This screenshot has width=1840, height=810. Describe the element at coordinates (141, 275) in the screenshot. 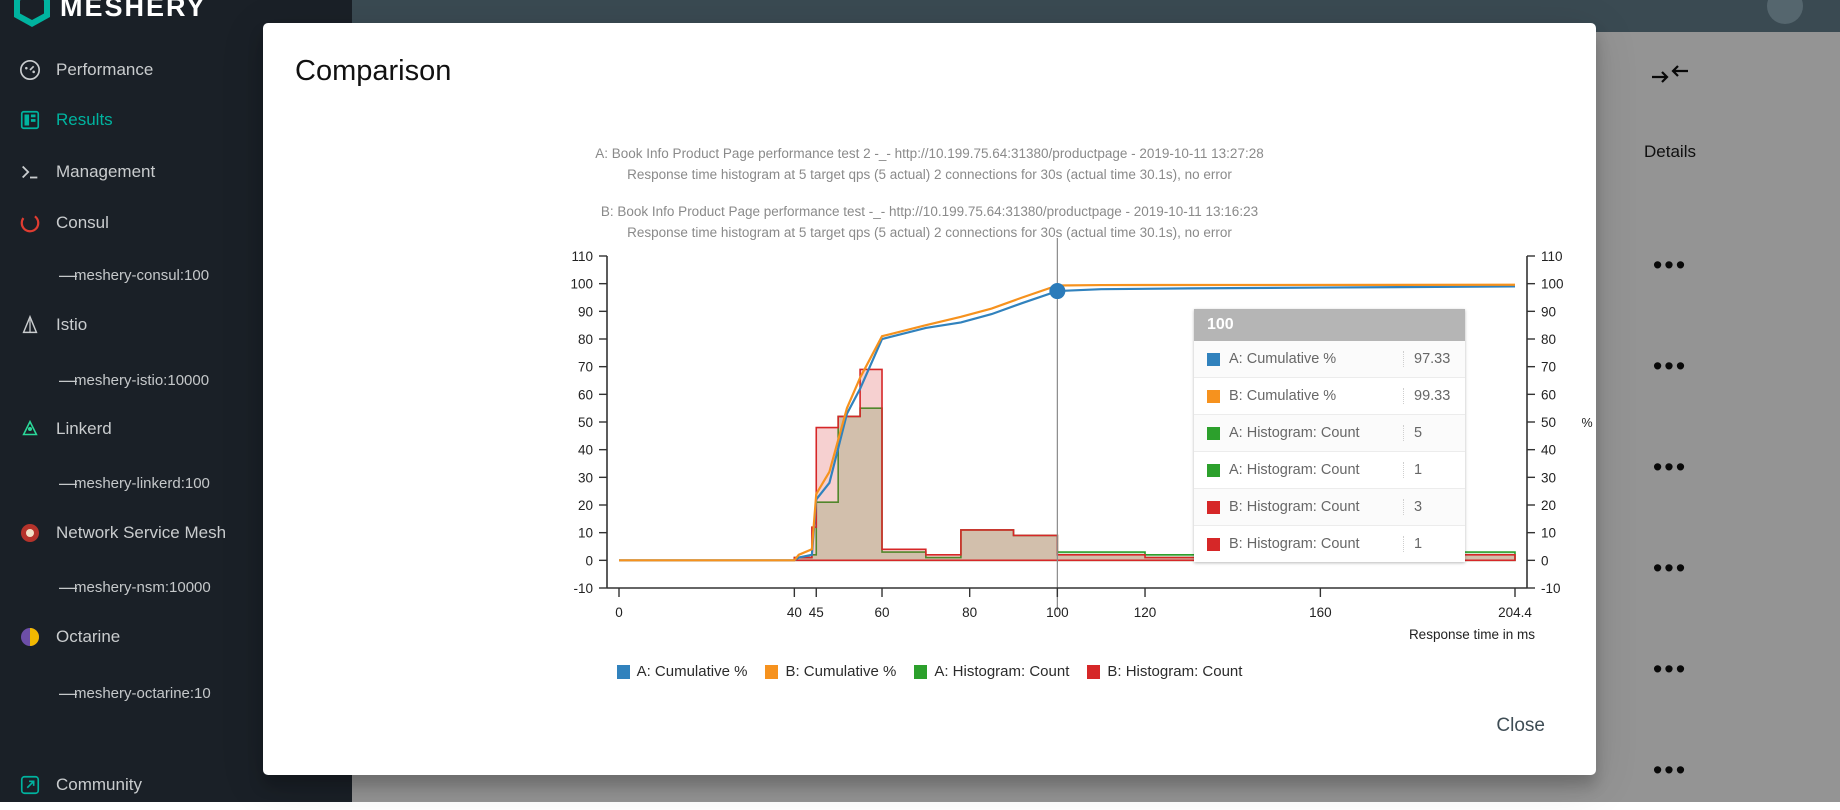

I see `sidebar-item-label: meshery-consul:100` at that location.